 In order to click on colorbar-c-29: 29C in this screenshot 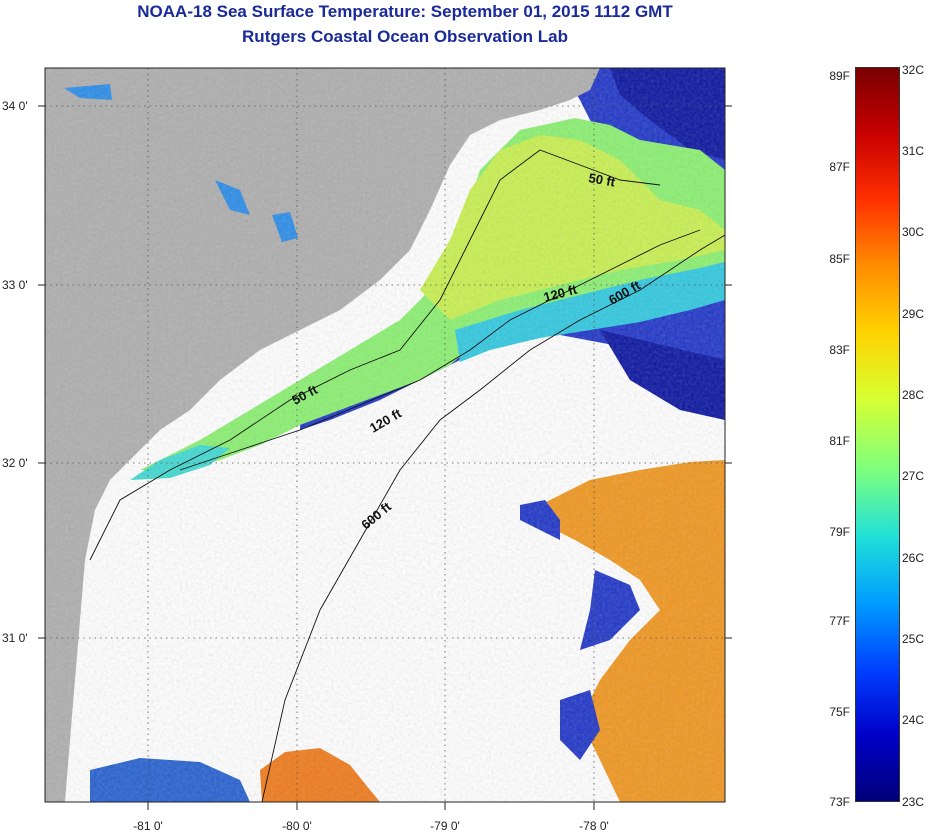, I will do `click(913, 314)`.